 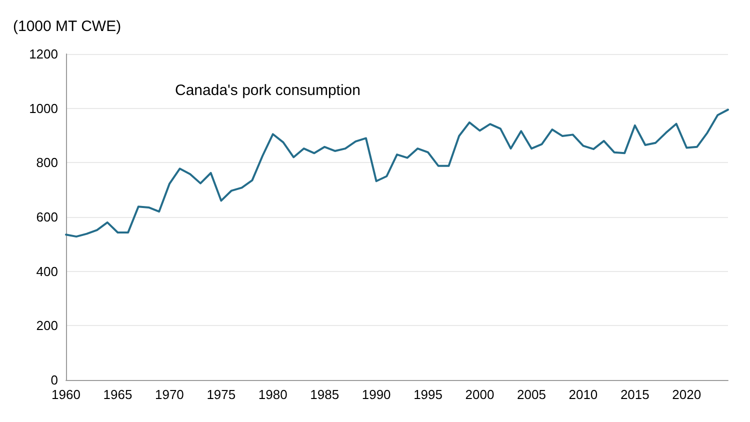 I want to click on x-tick-label: 2015, so click(x=635, y=394).